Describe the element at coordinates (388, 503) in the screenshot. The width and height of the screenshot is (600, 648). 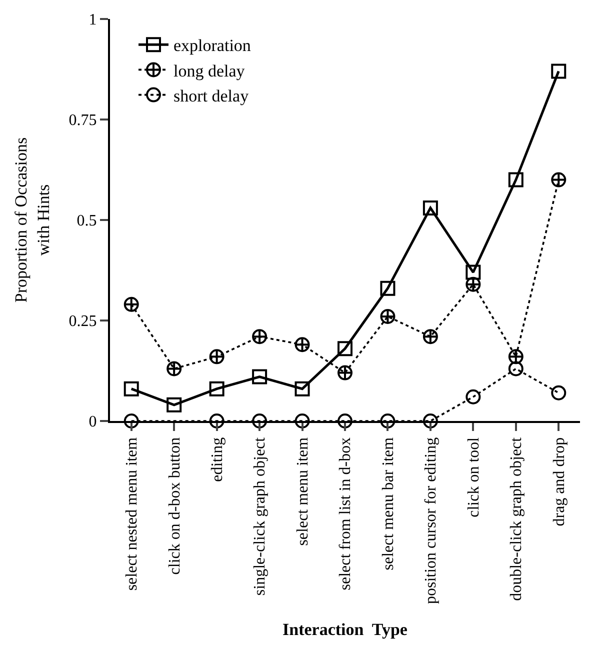
I see `x-tick-label: select menu bar item` at that location.